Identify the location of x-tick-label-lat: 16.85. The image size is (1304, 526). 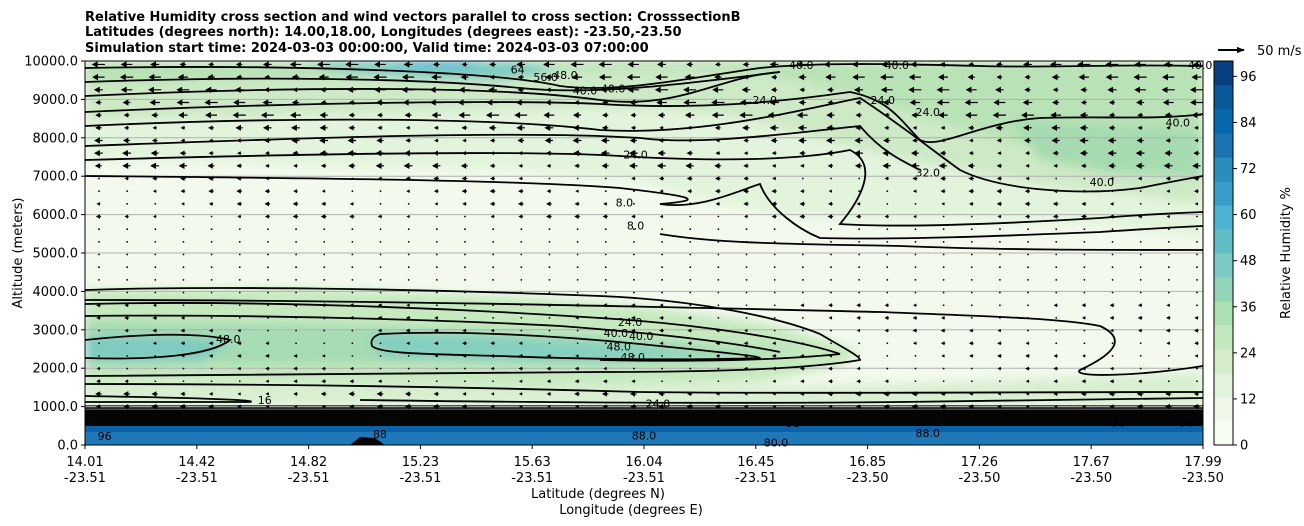
(867, 462).